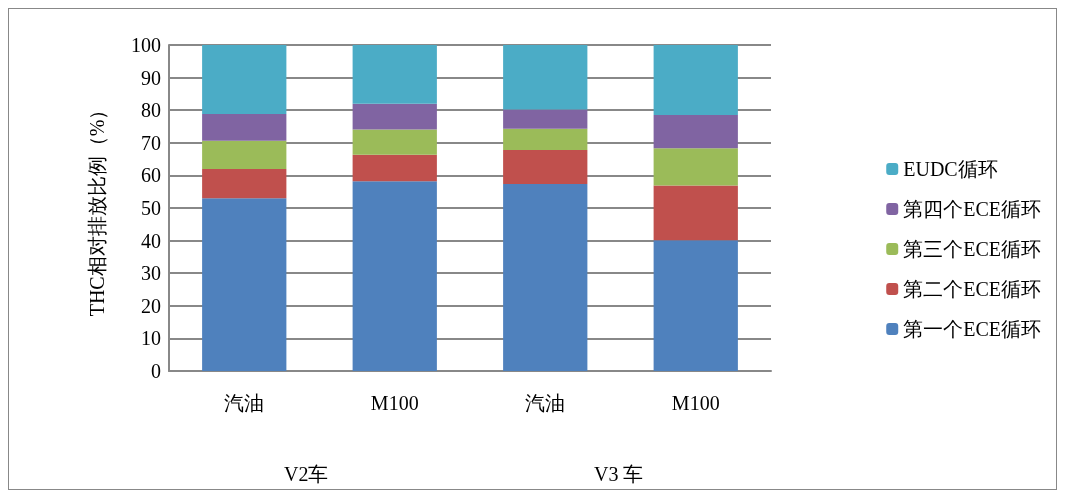 This screenshot has height=498, width=1065. I want to click on y-tick-label: 20, so click(151, 305).